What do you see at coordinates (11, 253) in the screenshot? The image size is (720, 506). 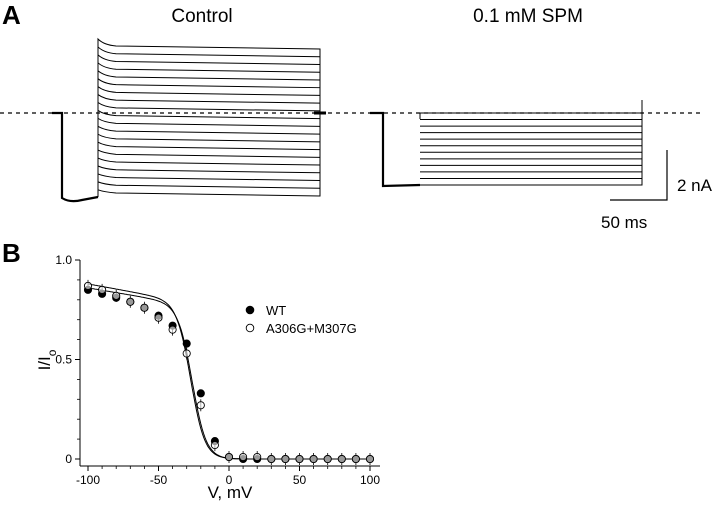 I see `panel-b-letter: B` at bounding box center [11, 253].